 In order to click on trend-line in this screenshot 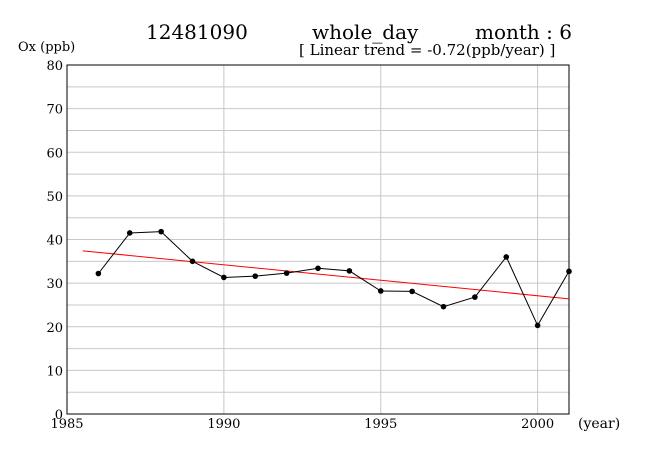, I will do `click(326, 275)`.